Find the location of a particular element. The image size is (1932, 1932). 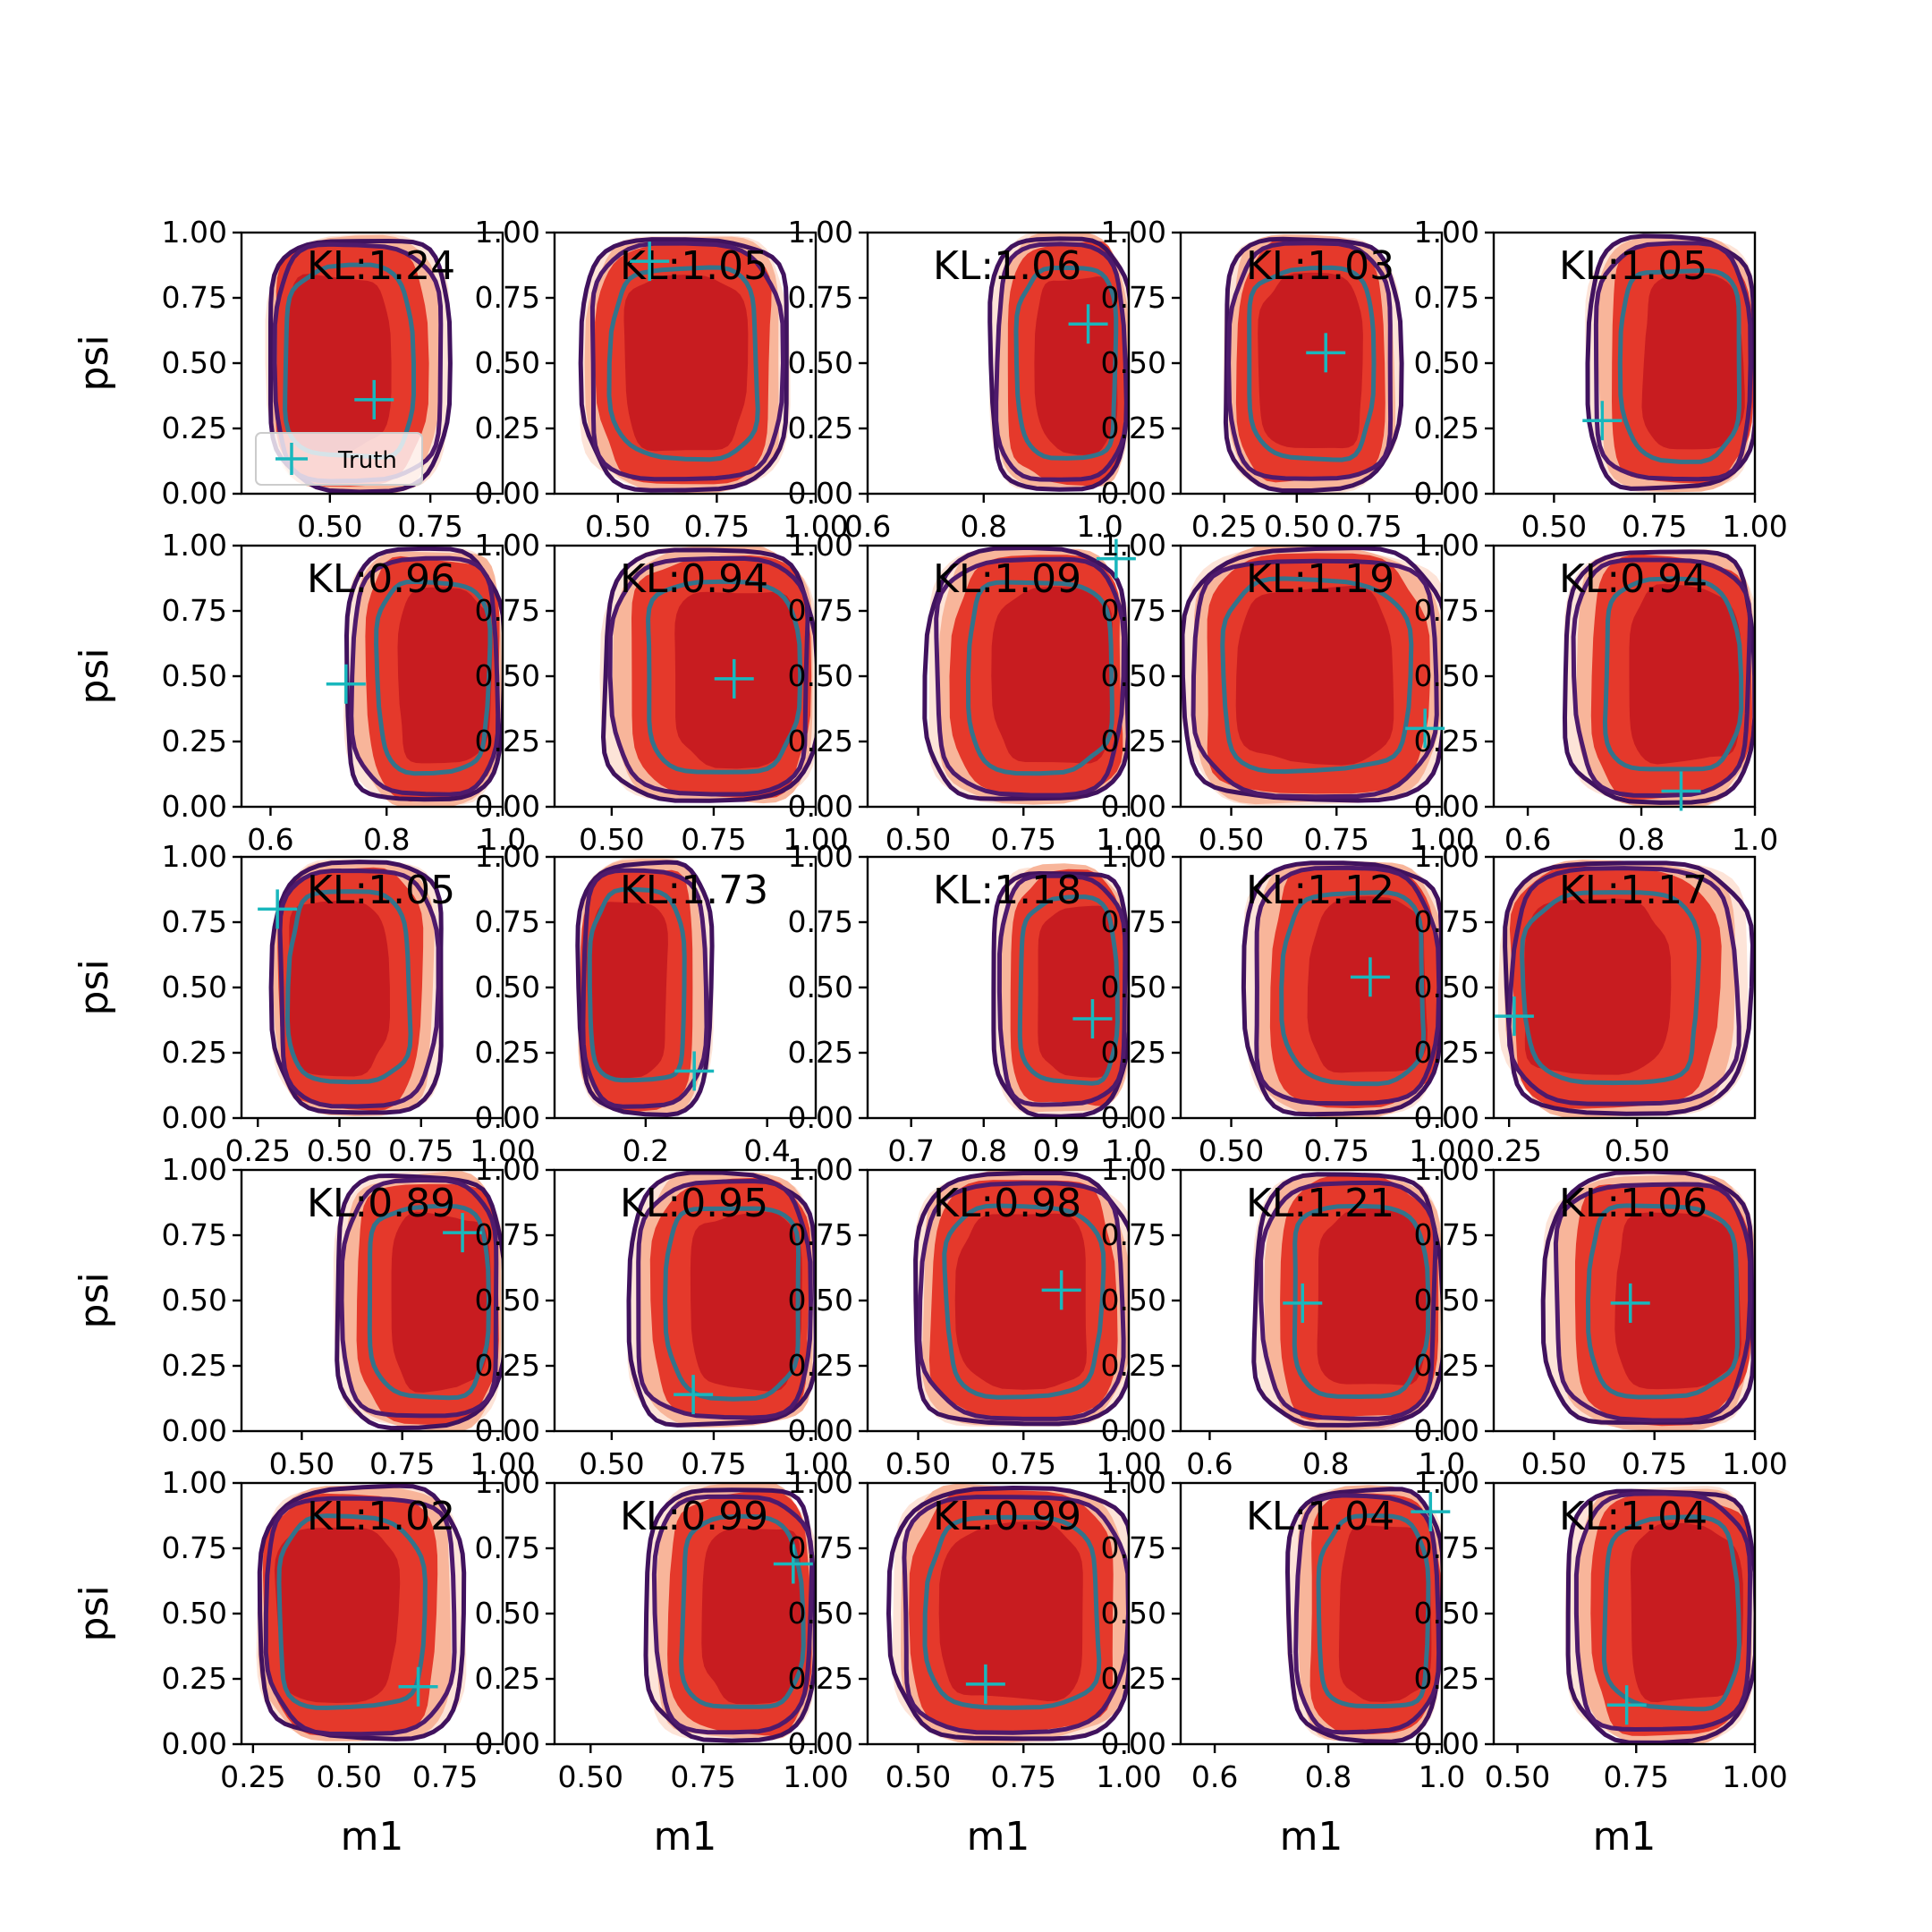

panel-12: 0.00 0.25 0.50 0.75 1.00 0.2 0.4 KL:1.73 is located at coordinates (646, 1003).